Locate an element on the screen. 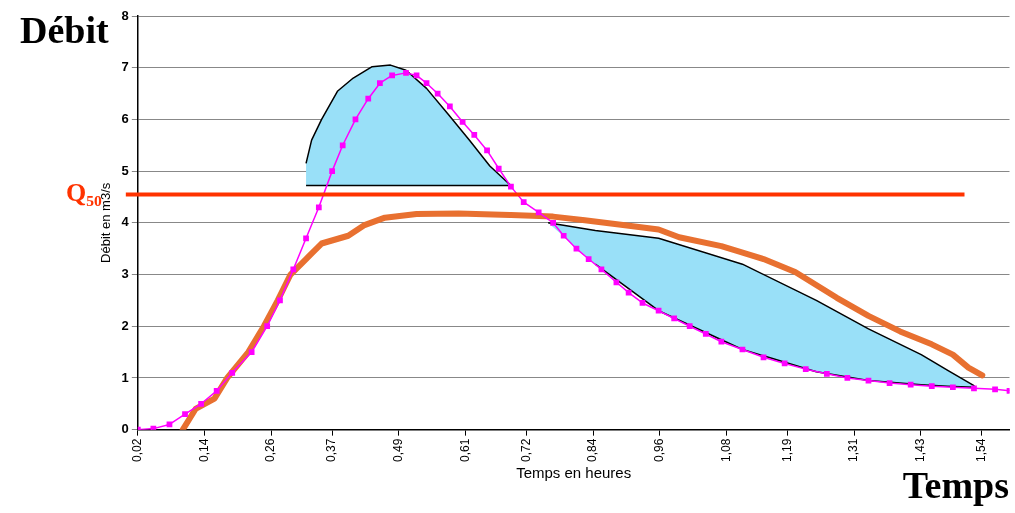 This screenshot has height=513, width=1015. y-tick-label: 2 is located at coordinates (125, 325).